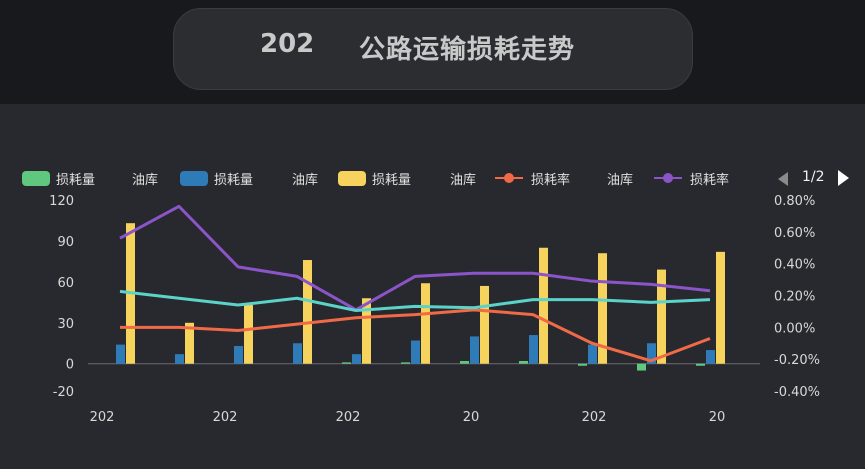  I want to click on y-right-tick-label: 0.00%, so click(794, 328).